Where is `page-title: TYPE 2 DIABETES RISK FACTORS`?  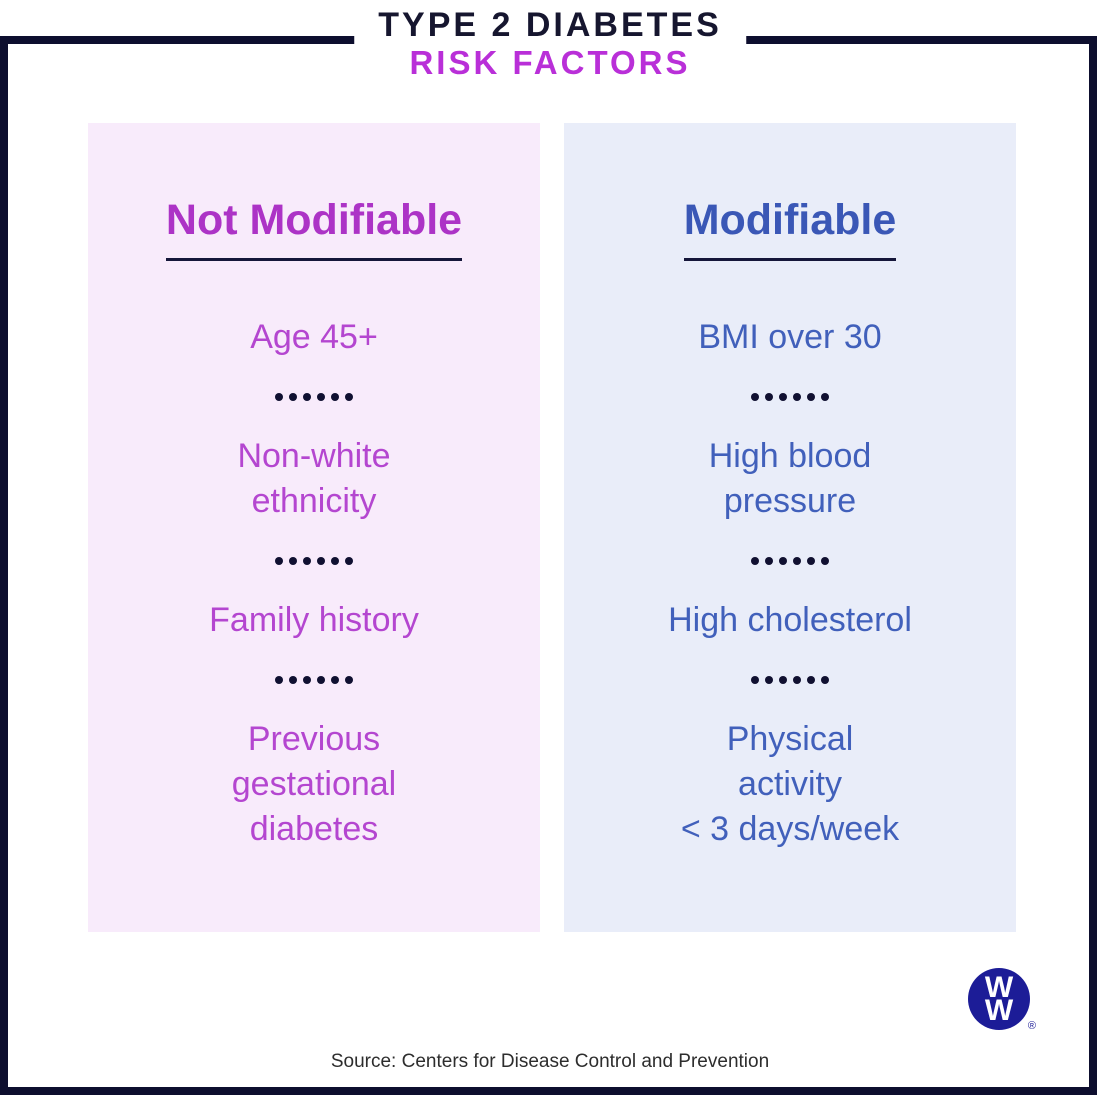 page-title: TYPE 2 DIABETES RISK FACTORS is located at coordinates (550, 46).